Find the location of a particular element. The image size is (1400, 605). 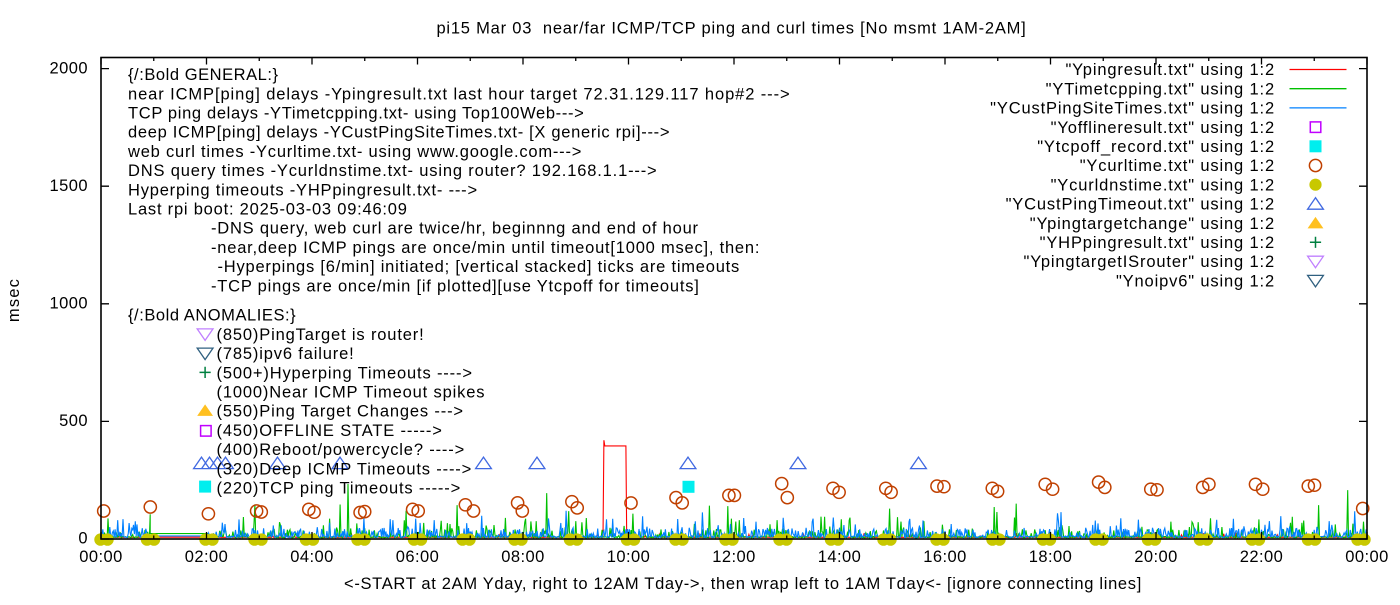

svg-text: 04:00 is located at coordinates (312, 557).